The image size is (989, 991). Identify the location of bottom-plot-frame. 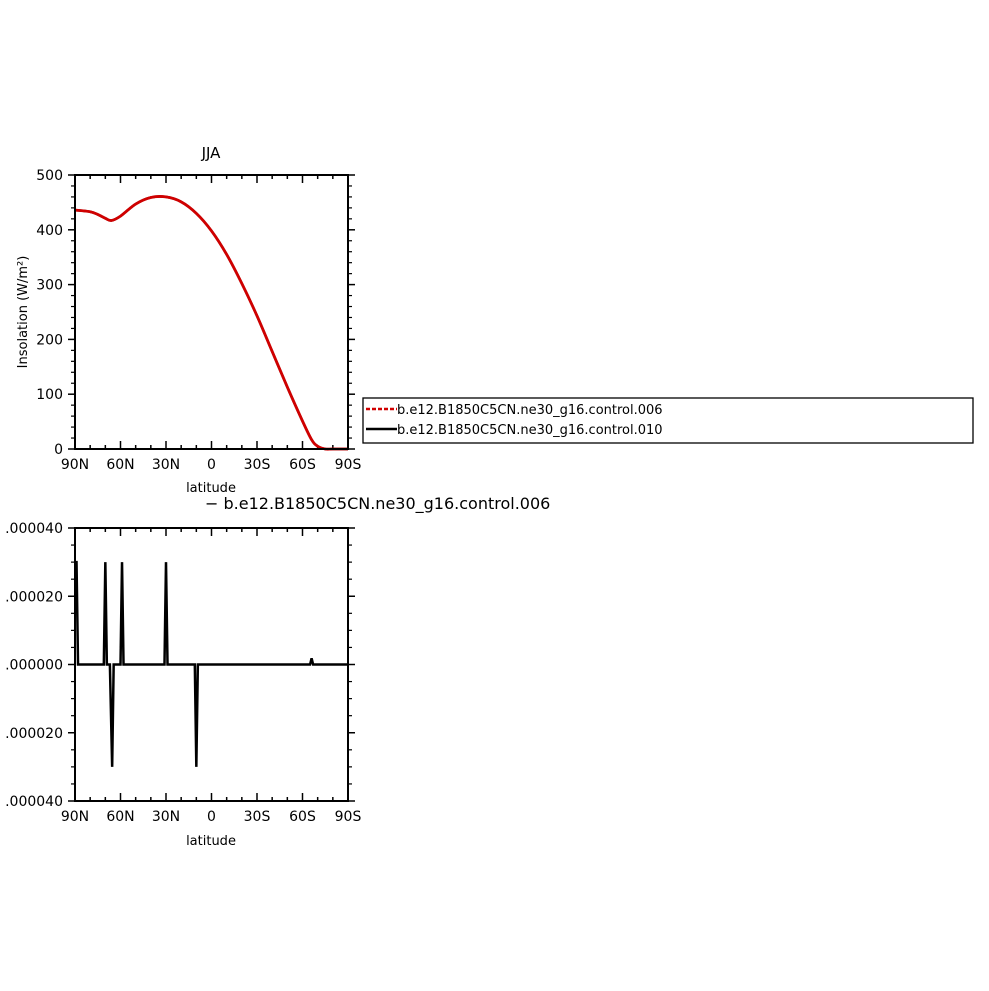
(211, 664).